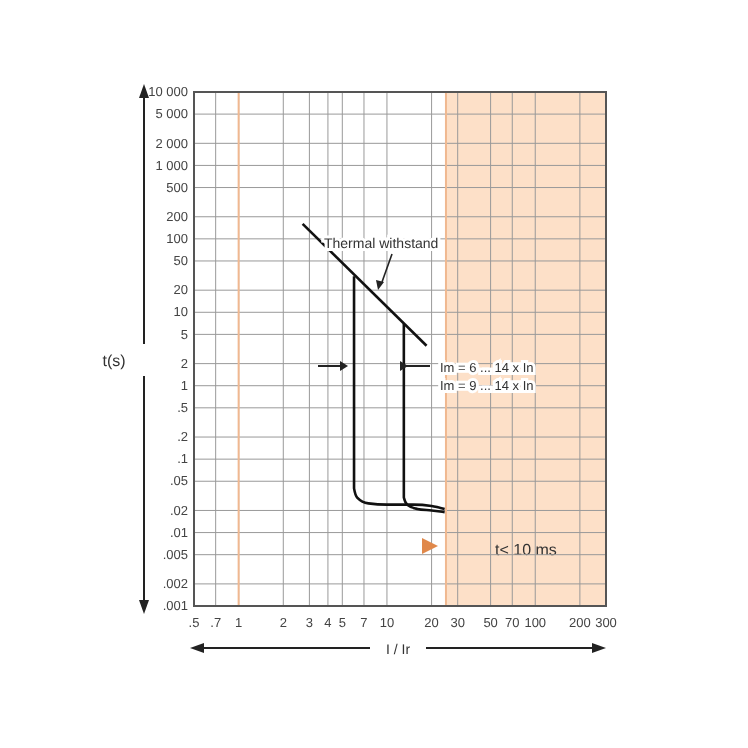 The width and height of the screenshot is (748, 748). What do you see at coordinates (526, 549) in the screenshot?
I see `band-label: t< 10 ms` at bounding box center [526, 549].